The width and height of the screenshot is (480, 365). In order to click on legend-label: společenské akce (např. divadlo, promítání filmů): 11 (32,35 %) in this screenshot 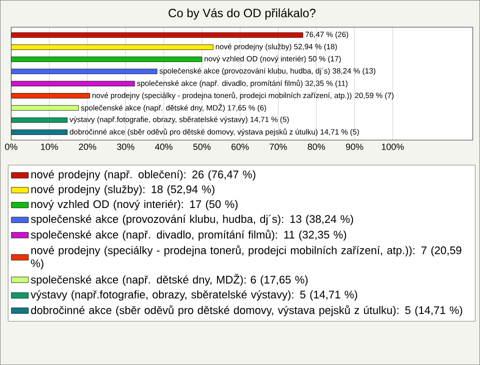, I will do `click(188, 235)`.